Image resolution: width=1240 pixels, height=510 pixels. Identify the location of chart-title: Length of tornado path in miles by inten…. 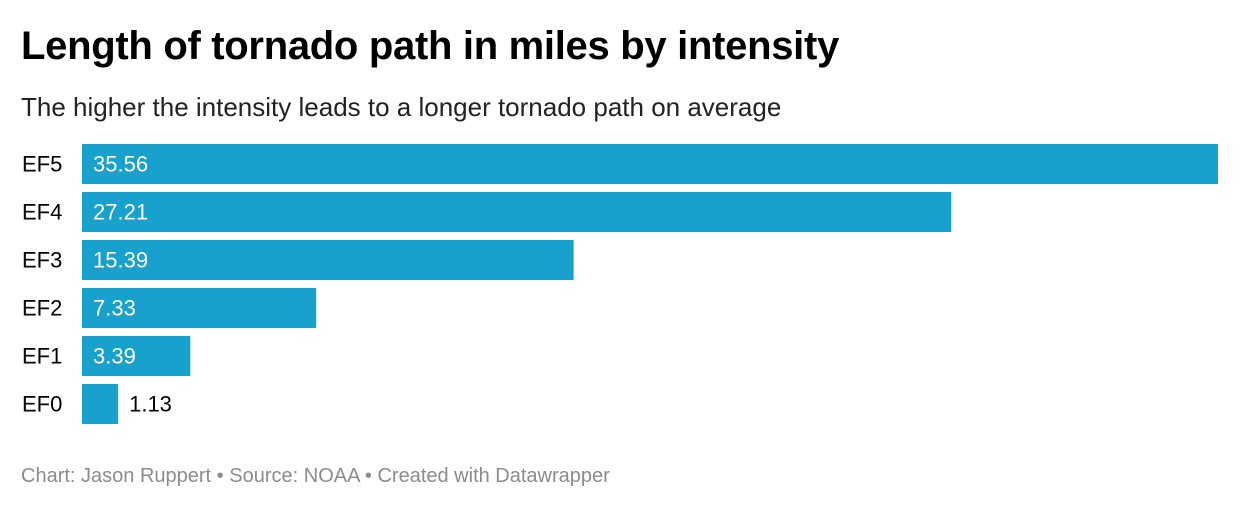
(430, 46).